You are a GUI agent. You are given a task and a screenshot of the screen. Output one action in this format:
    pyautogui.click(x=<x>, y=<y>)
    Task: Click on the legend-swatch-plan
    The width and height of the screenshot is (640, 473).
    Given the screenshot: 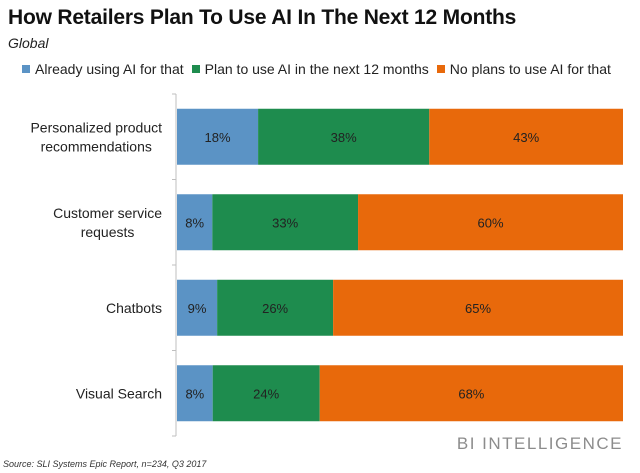 What is the action you would take?
    pyautogui.click(x=195, y=69)
    